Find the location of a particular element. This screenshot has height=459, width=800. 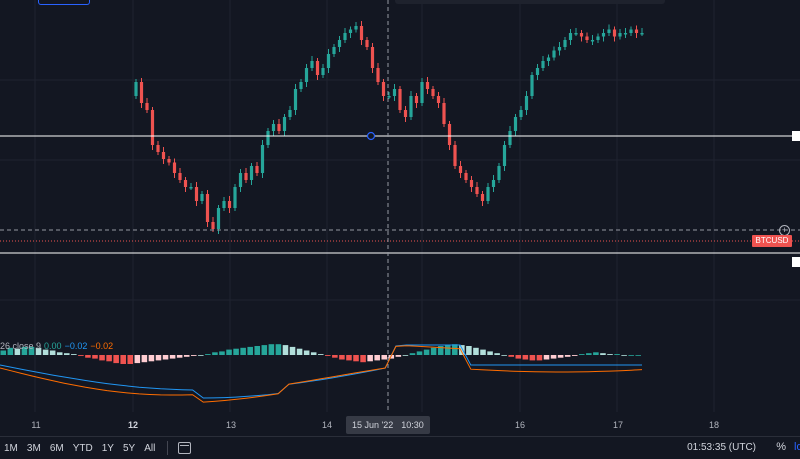

range-3m-button: 3M is located at coordinates (33, 448).